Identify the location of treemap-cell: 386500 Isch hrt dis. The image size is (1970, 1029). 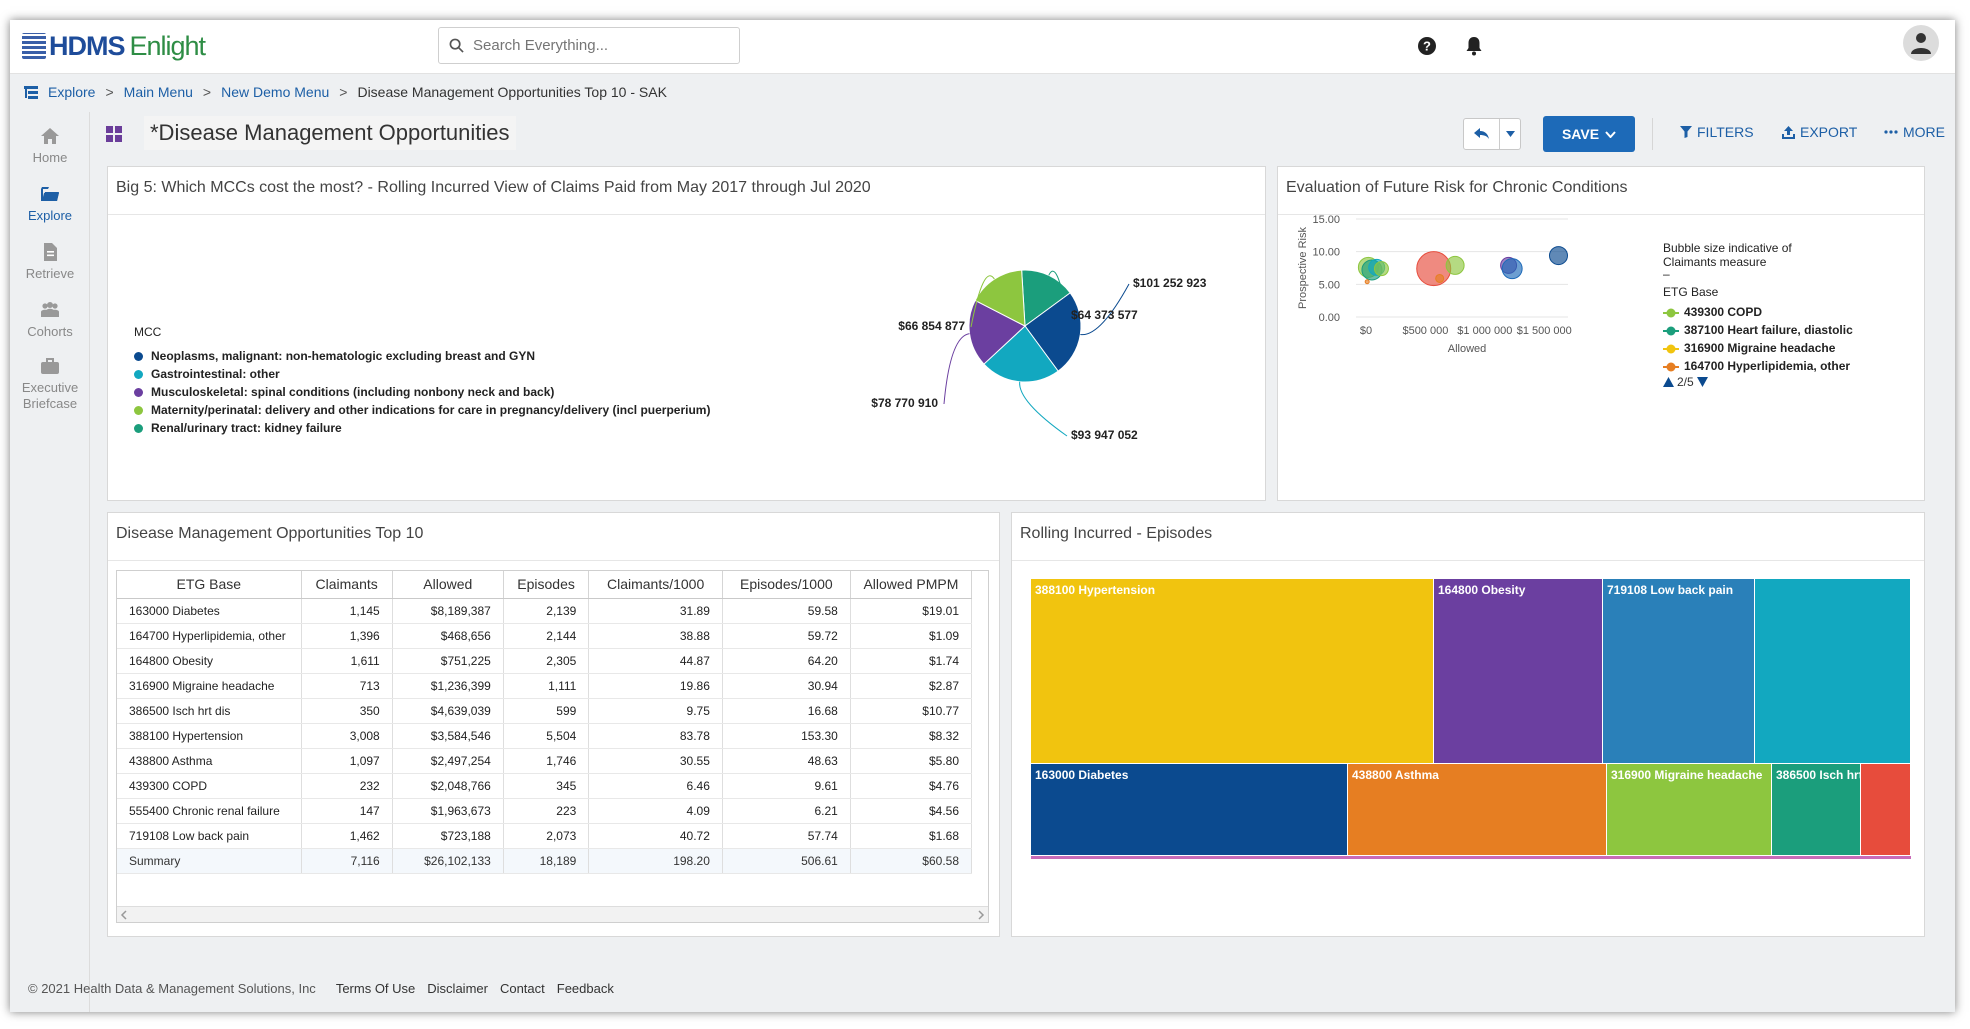
(1816, 810).